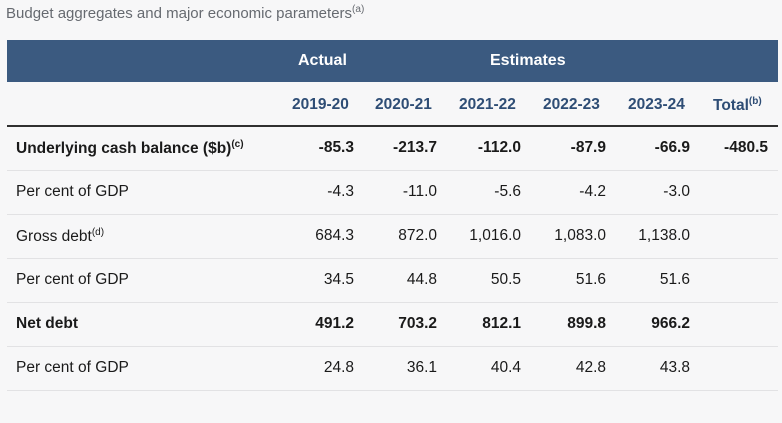 The width and height of the screenshot is (782, 423). Describe the element at coordinates (731, 106) in the screenshot. I see `total-header-label: Total` at that location.